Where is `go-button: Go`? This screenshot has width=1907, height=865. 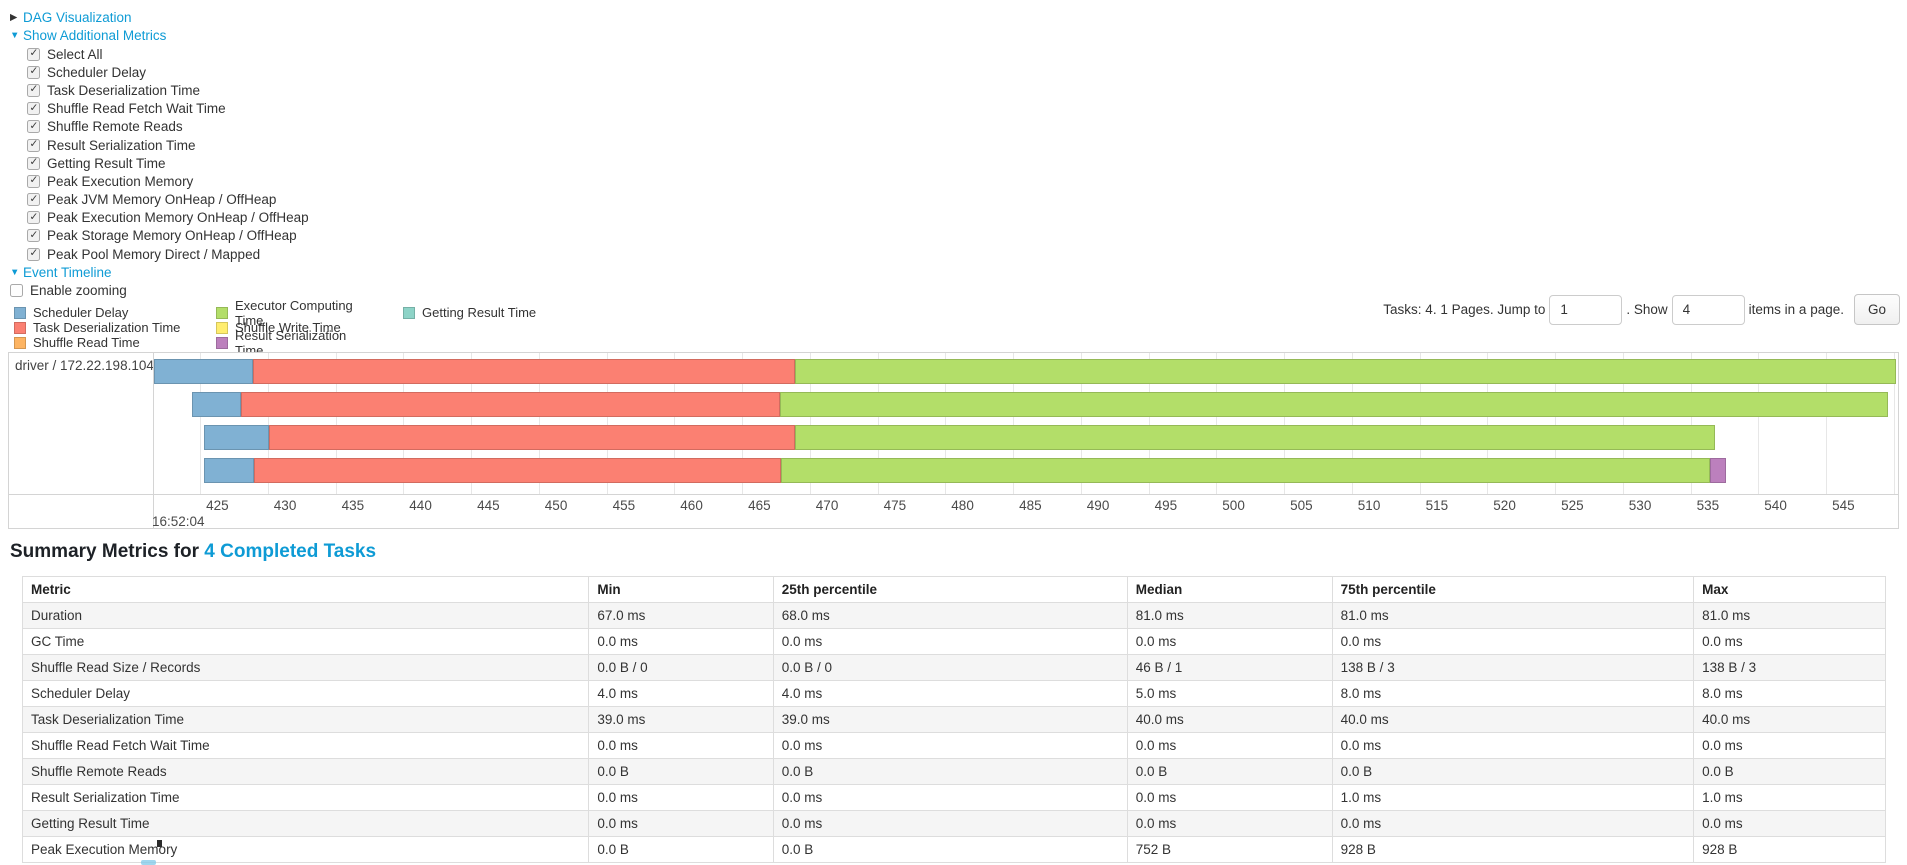 go-button: Go is located at coordinates (1876, 309).